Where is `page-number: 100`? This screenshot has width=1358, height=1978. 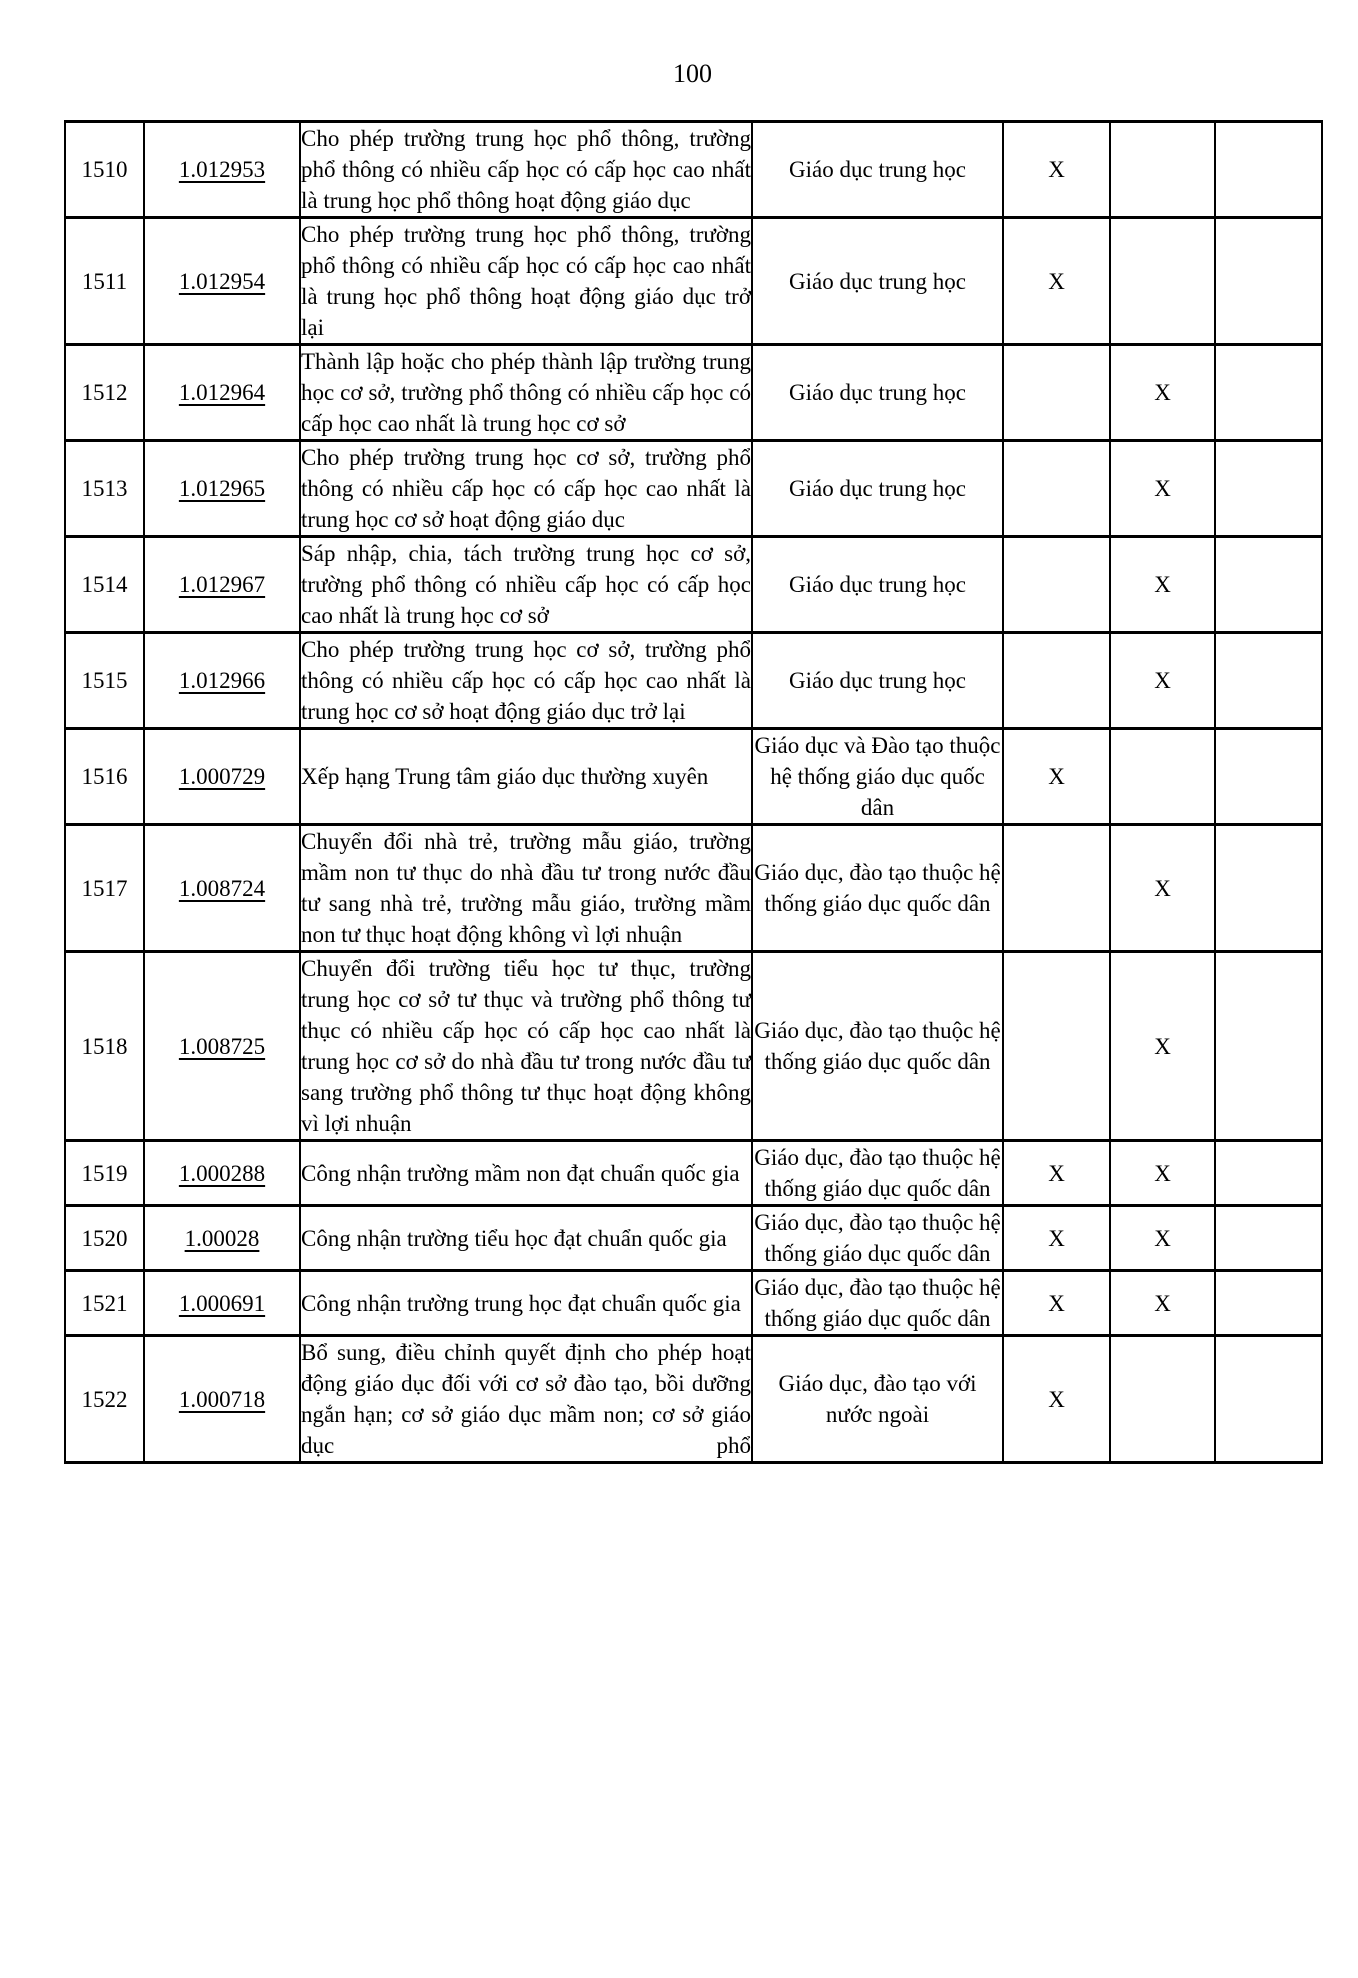
page-number: 100 is located at coordinates (692, 73).